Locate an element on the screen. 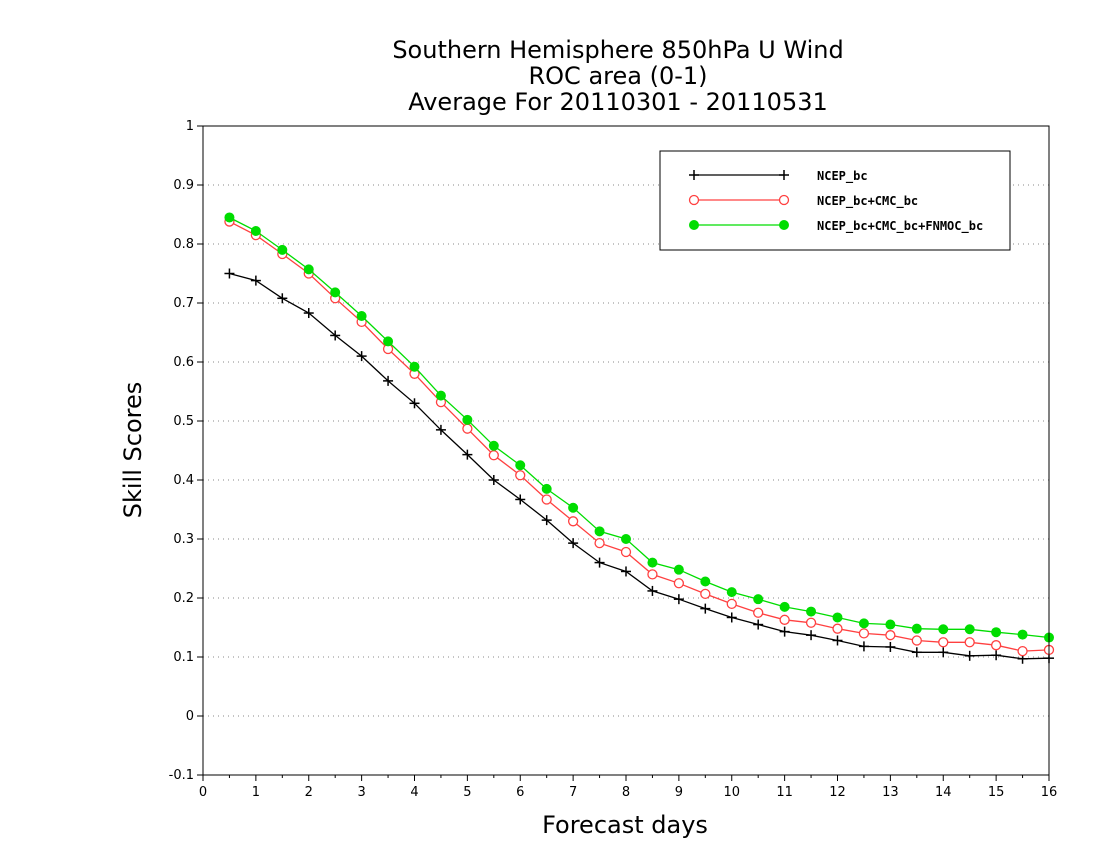 The width and height of the screenshot is (1100, 850). legend-entry: NCEP_bc+CMC_bc is located at coordinates (803, 201).